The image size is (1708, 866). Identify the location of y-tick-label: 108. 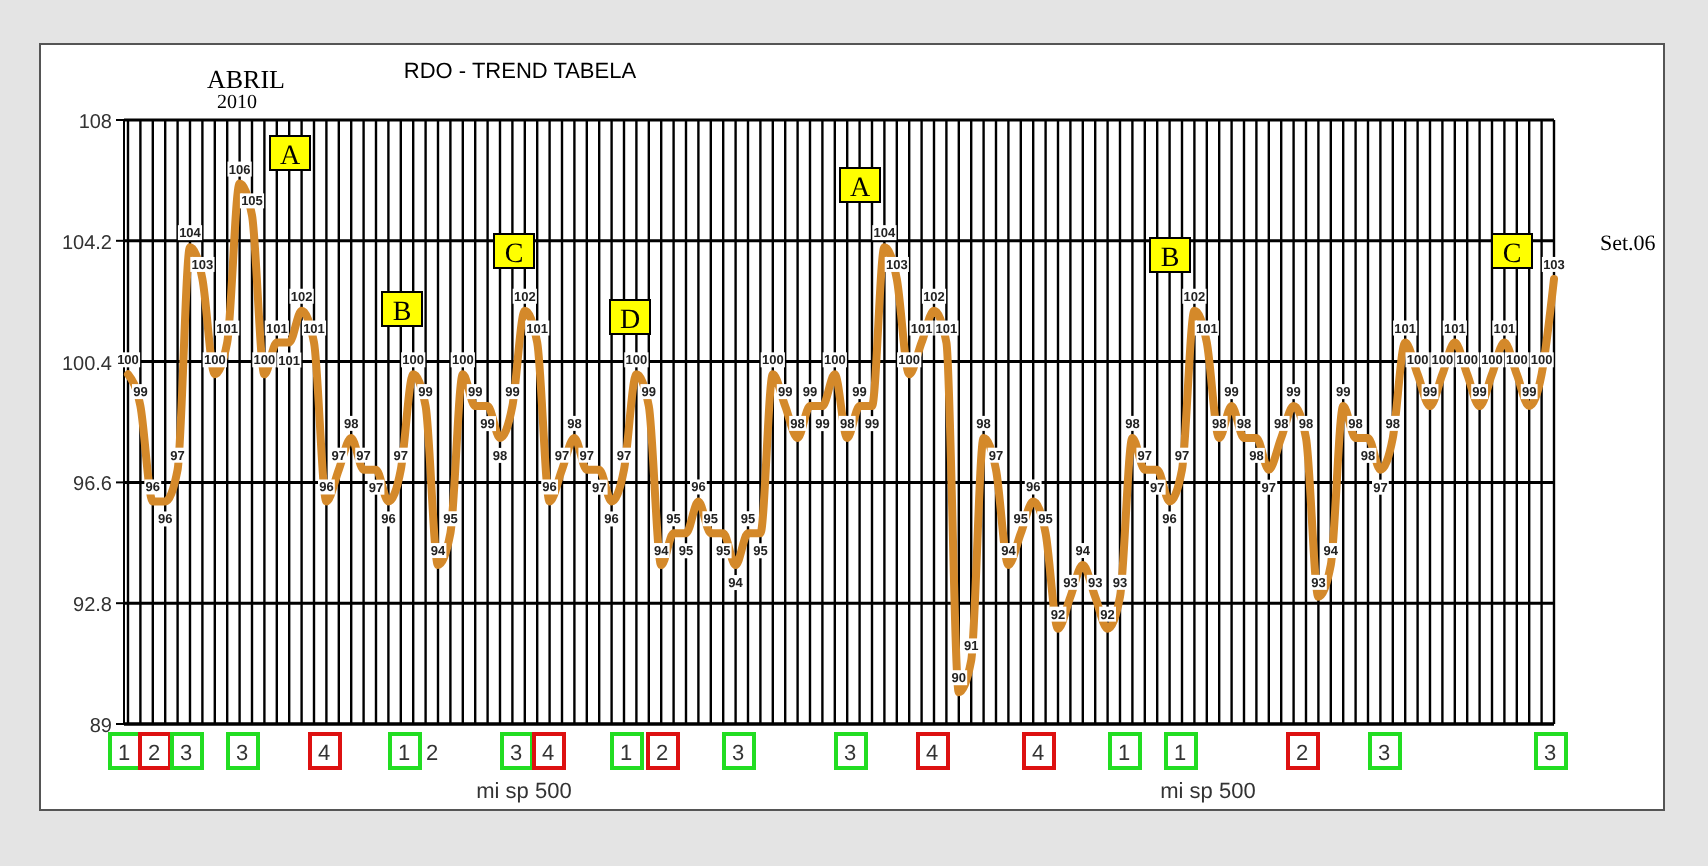
(95, 123).